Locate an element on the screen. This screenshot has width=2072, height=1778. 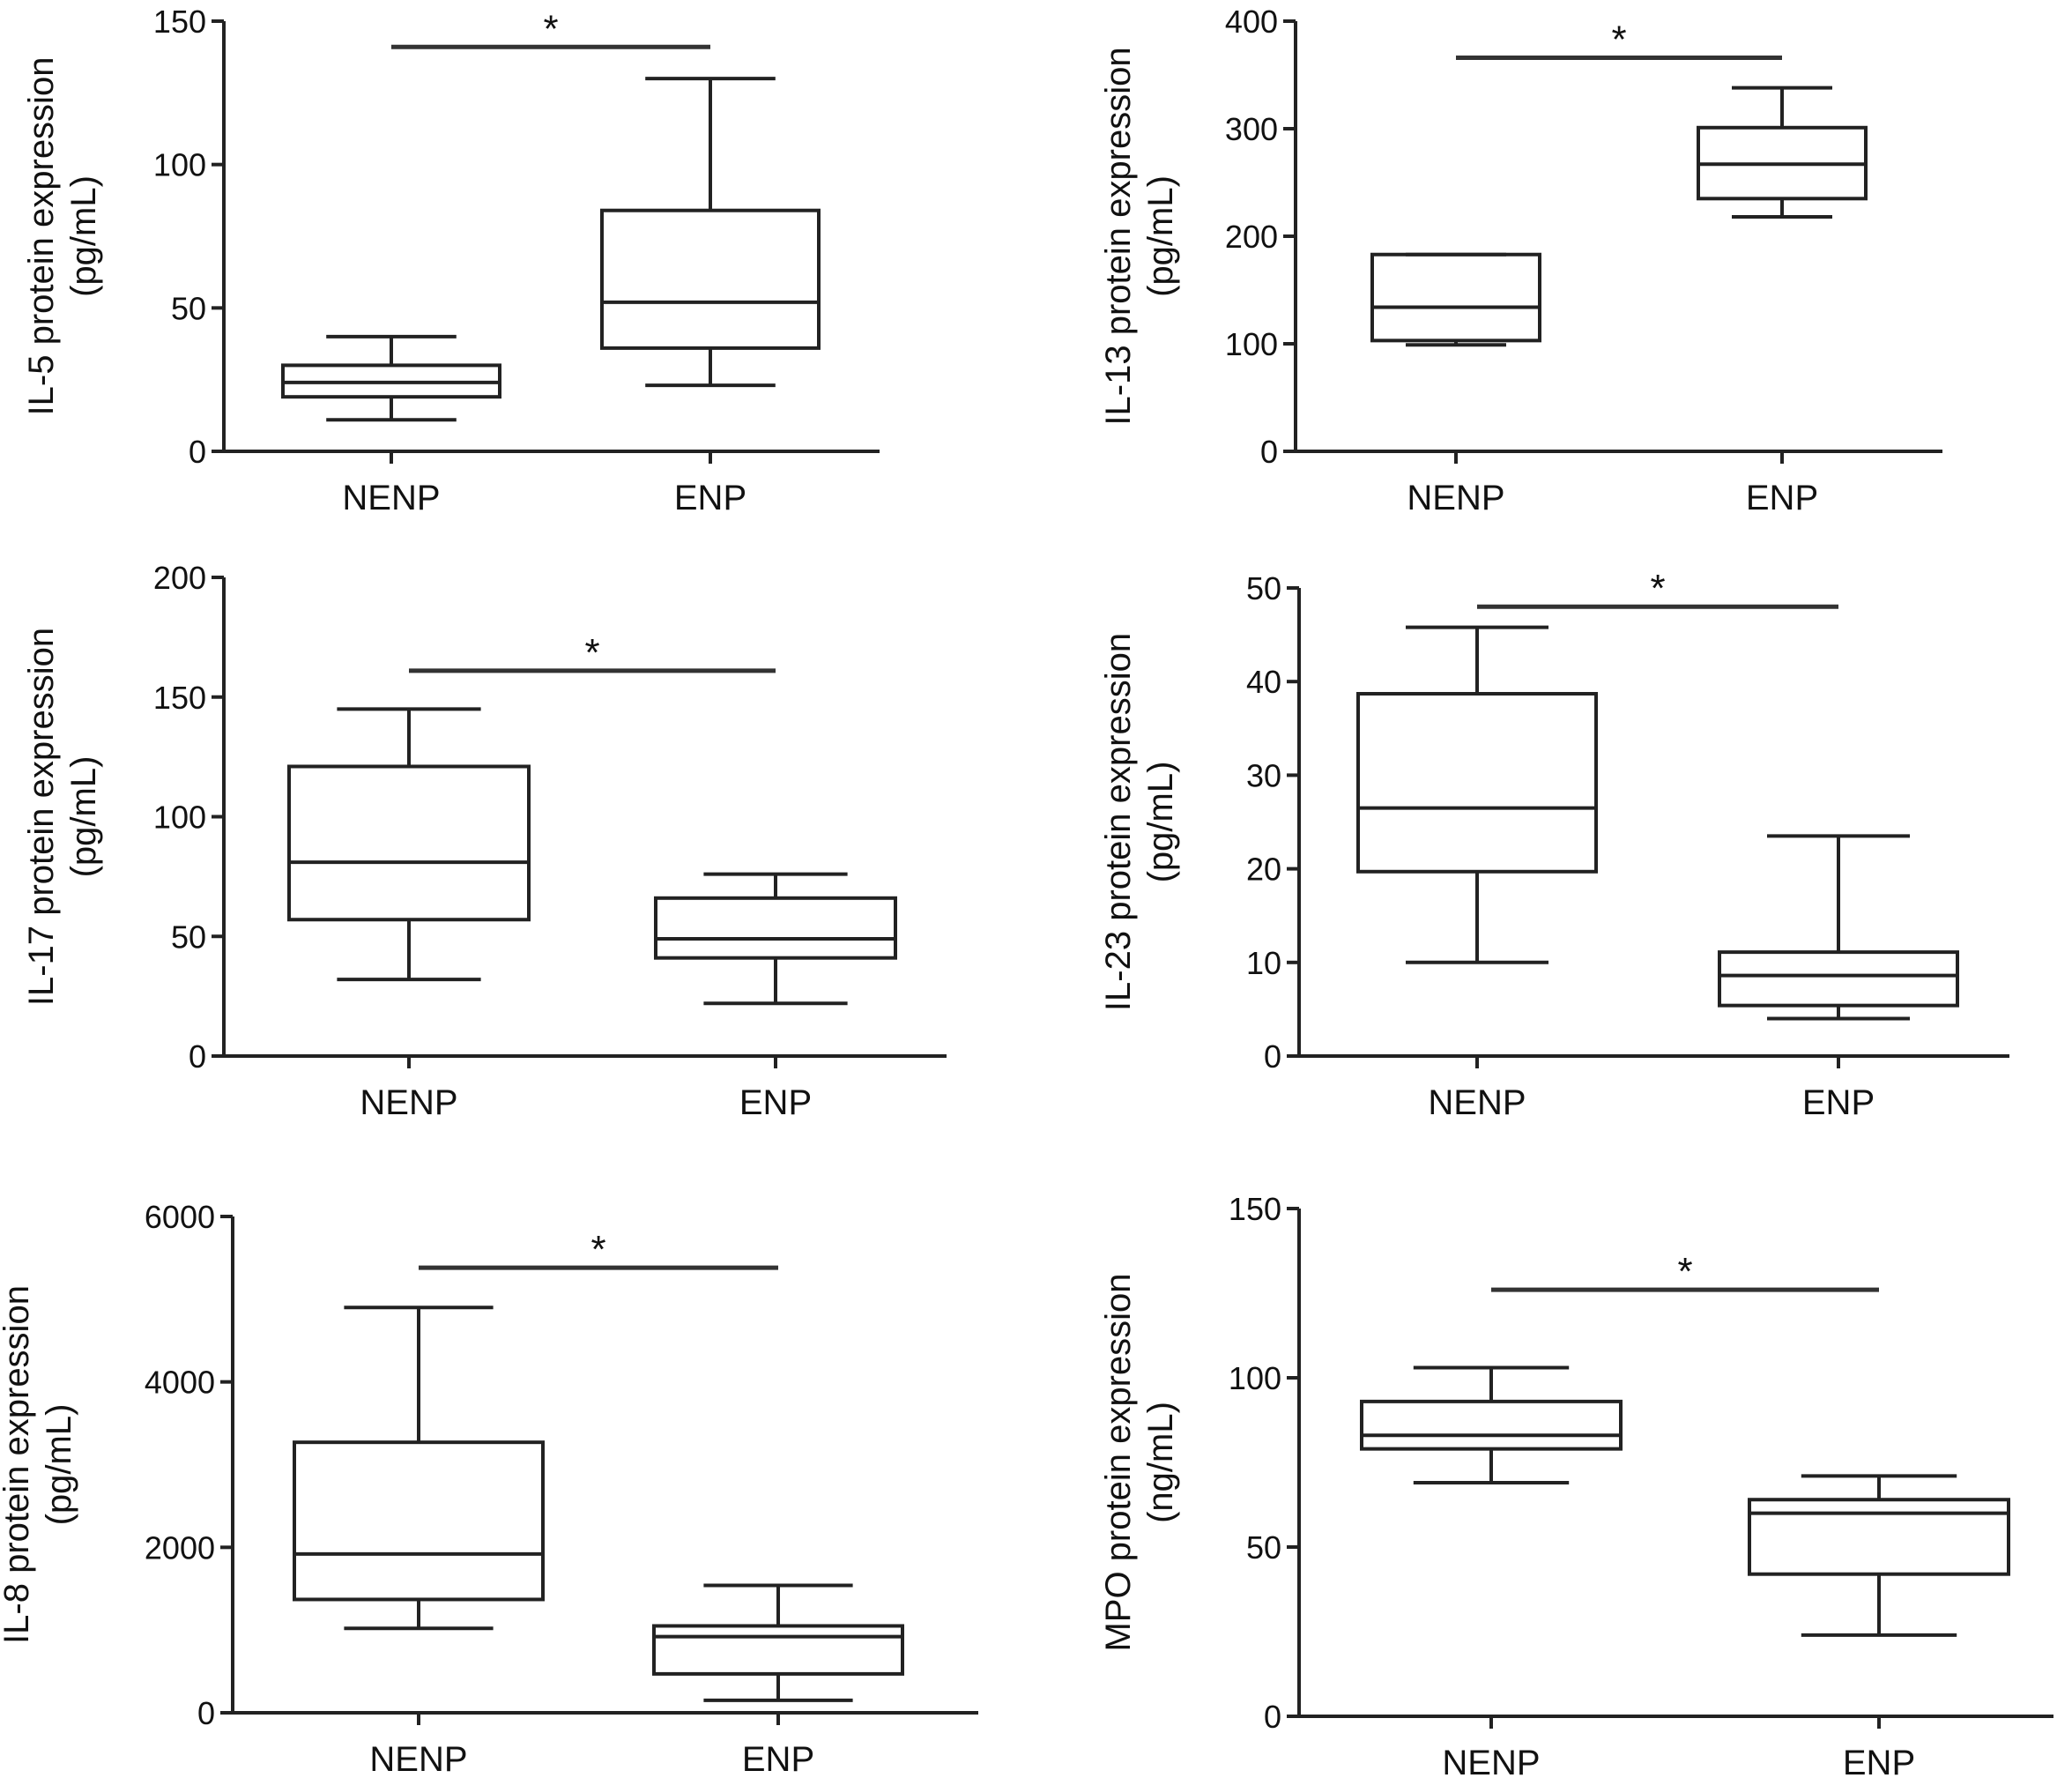
y-axis-label-line1: IL-17 protein expression is located at coordinates (41, 817).